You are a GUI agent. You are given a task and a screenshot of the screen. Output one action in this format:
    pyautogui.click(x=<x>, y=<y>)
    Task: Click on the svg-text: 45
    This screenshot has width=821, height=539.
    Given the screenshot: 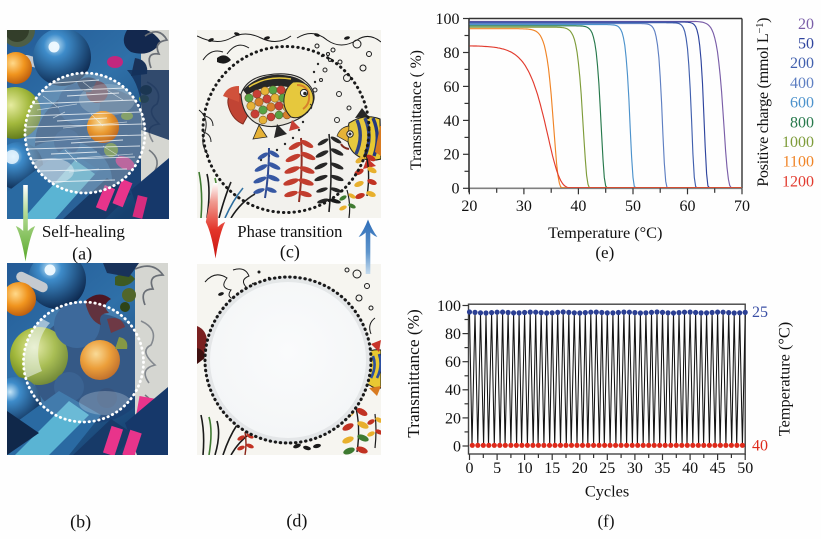 What is the action you would take?
    pyautogui.click(x=718, y=468)
    